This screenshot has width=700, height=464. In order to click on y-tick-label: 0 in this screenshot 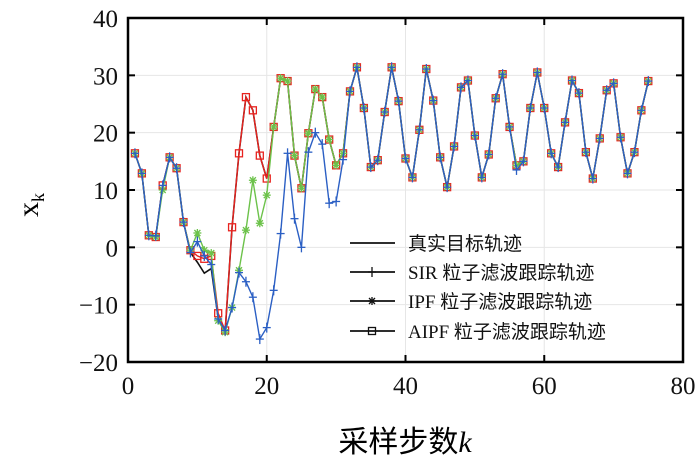, I will do `click(112, 248)`.